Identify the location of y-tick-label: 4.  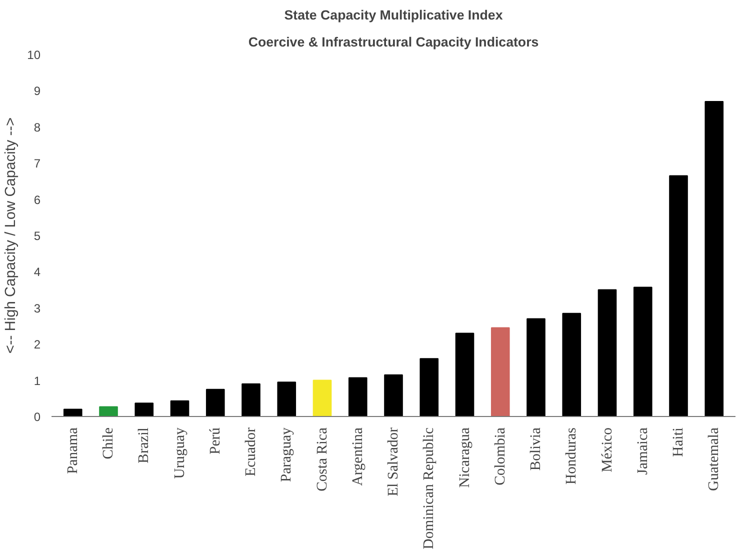
(37, 272).